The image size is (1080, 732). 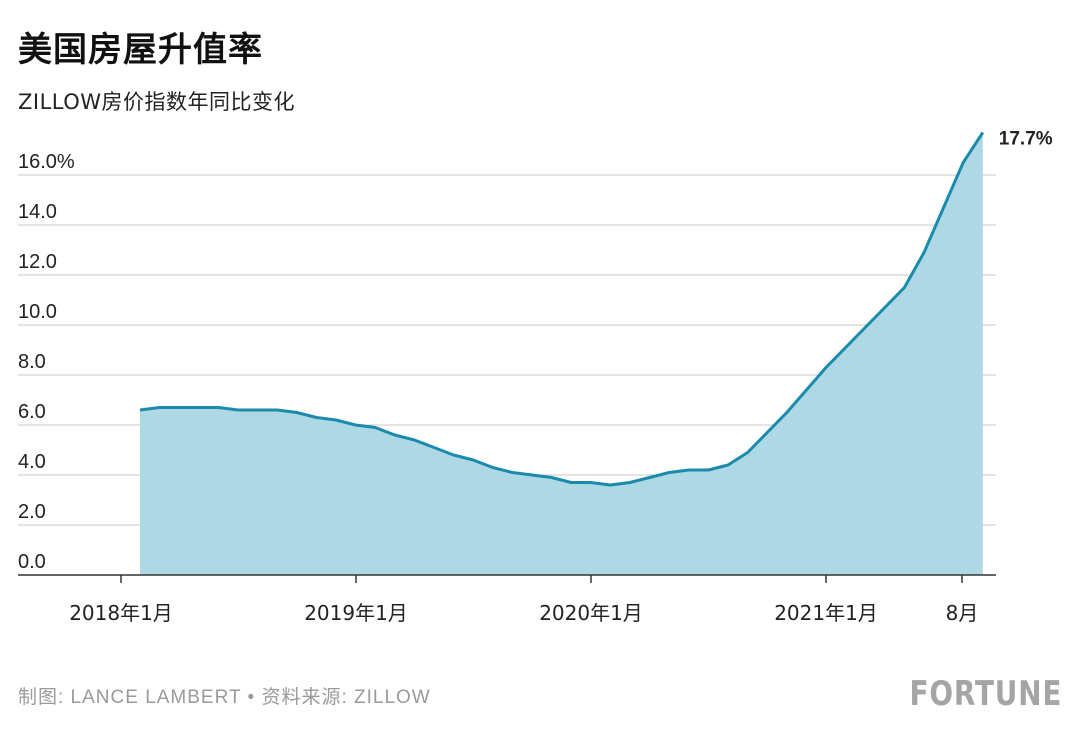 What do you see at coordinates (523, 613) in the screenshot?
I see `x-axis-labels: 2018年1月 2019年1月 2020年1月 2021年1月 8月` at bounding box center [523, 613].